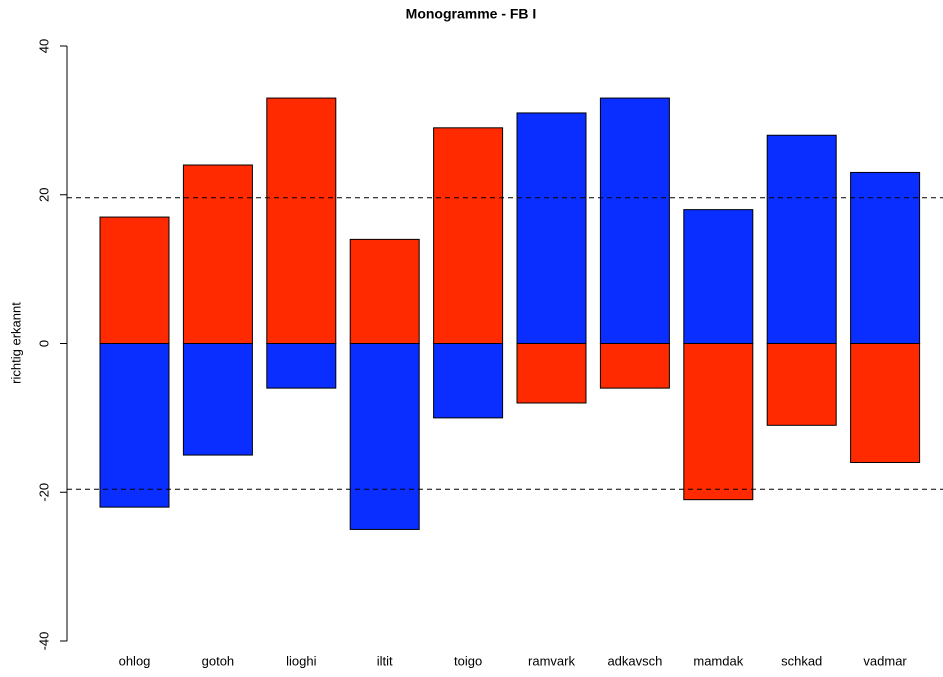 Image resolution: width=943 pixels, height=677 pixels. Describe the element at coordinates (135, 660) in the screenshot. I see `x-tick-label: ohlog` at that location.